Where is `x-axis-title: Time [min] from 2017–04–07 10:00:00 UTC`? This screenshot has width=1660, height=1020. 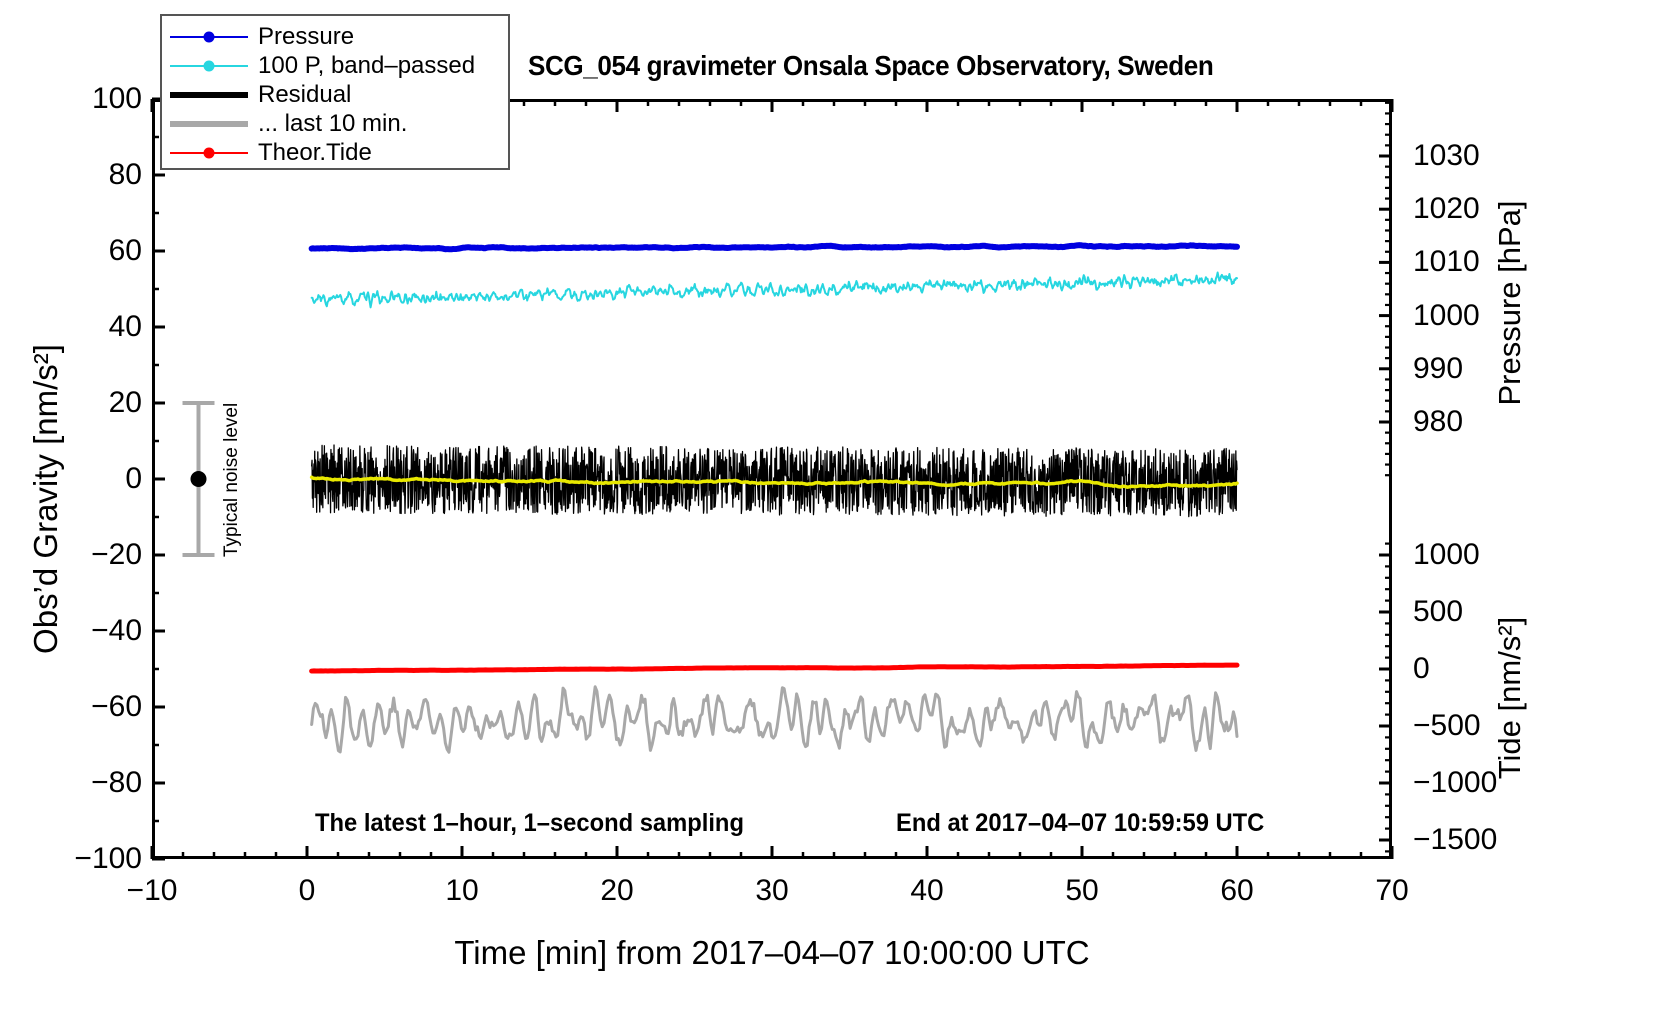
x-axis-title: Time [min] from 2017–04–07 10:00:00 UTC is located at coordinates (772, 952).